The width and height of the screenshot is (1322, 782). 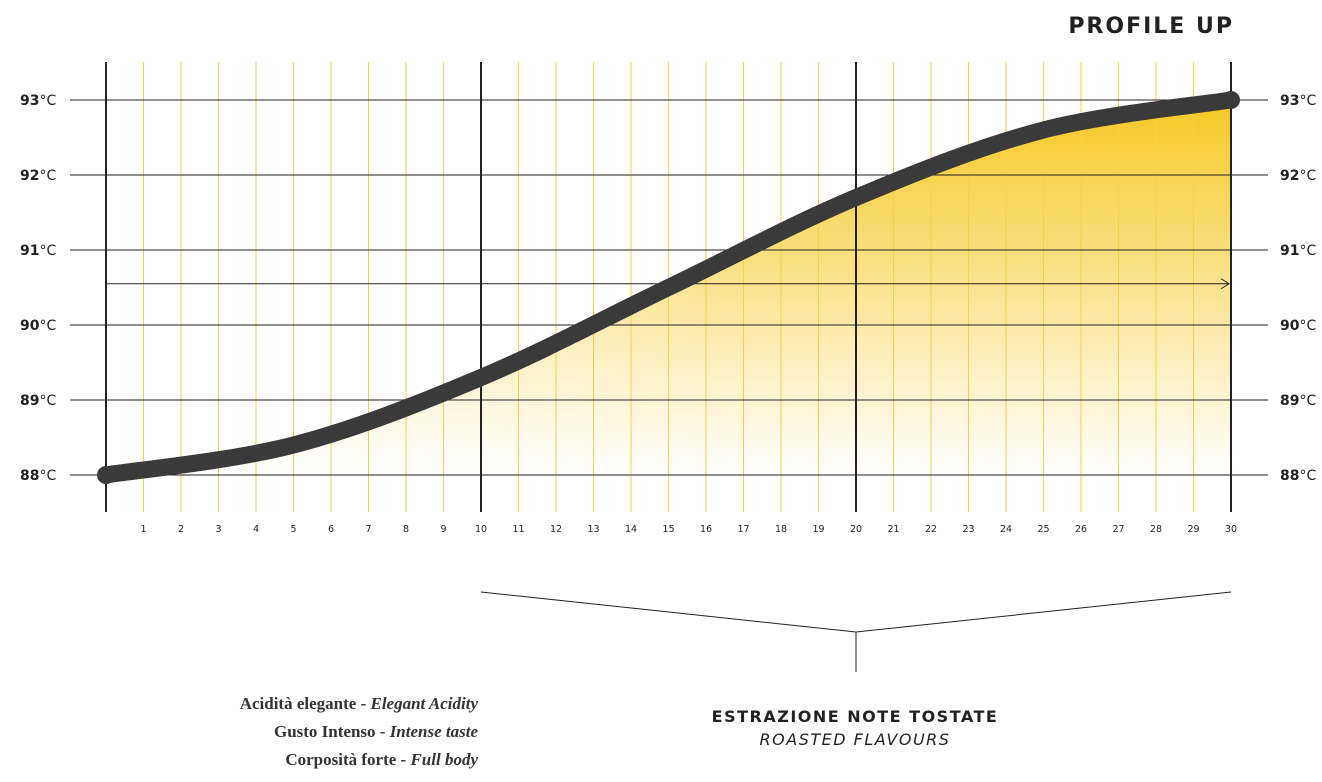 What do you see at coordinates (218, 529) in the screenshot?
I see `x-tick-label: 3` at bounding box center [218, 529].